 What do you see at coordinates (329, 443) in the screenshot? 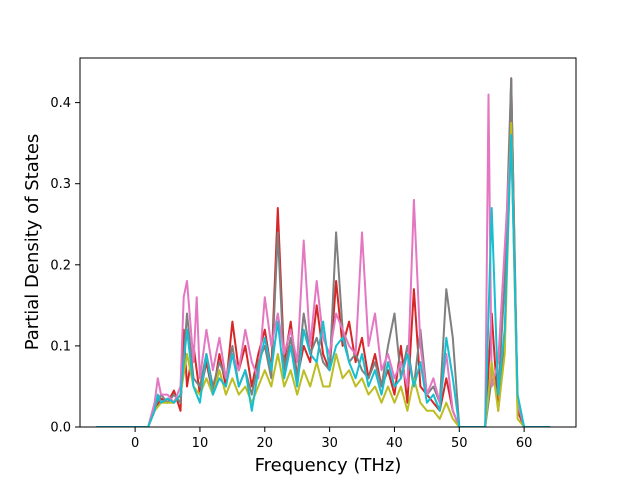
I see `x-tick-label: 30` at bounding box center [329, 443].